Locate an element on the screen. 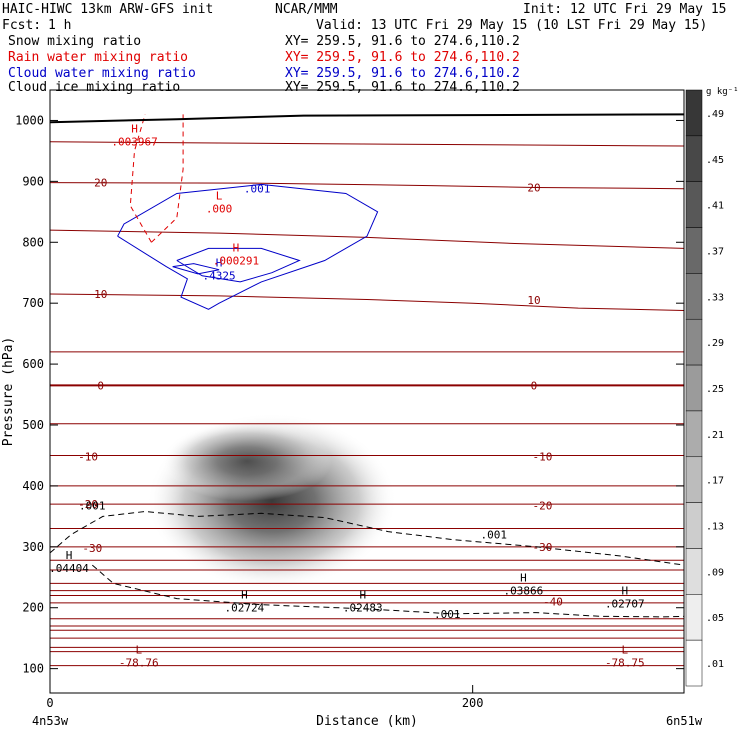 This screenshot has width=740, height=740. model-title: HAIC-HIWC 13km ARW-GFS init is located at coordinates (108, 9).